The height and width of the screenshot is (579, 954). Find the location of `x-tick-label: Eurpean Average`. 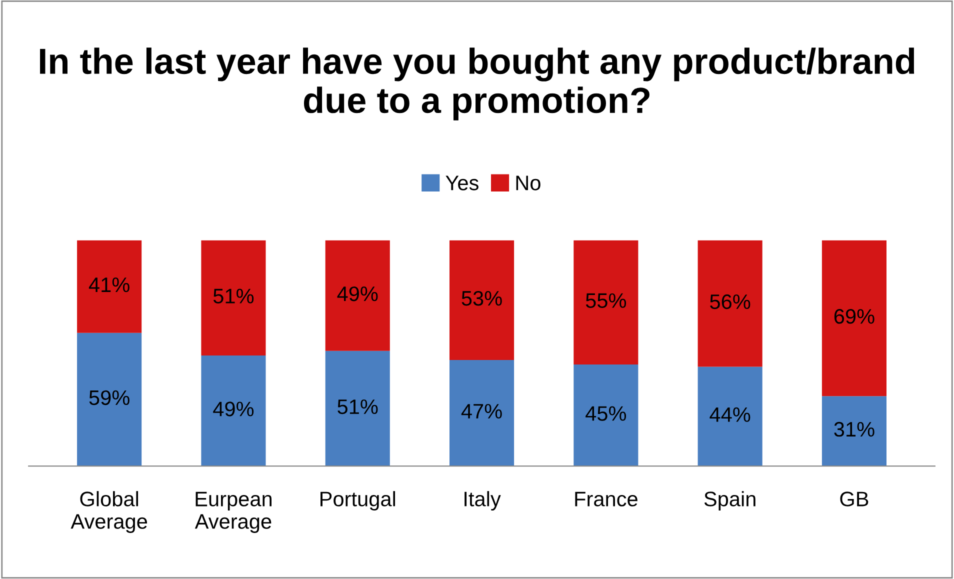

x-tick-label: Eurpean Average is located at coordinates (233, 512).